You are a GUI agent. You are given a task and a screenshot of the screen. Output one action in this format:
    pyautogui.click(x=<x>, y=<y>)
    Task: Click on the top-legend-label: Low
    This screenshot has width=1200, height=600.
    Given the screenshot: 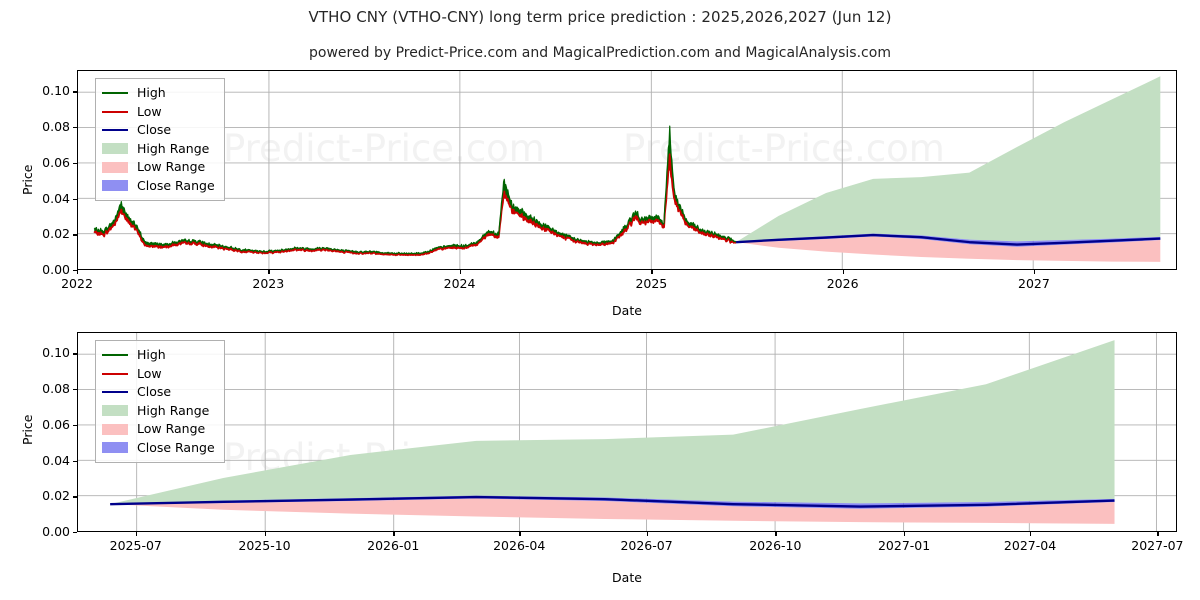 What is the action you would take?
    pyautogui.click(x=149, y=111)
    